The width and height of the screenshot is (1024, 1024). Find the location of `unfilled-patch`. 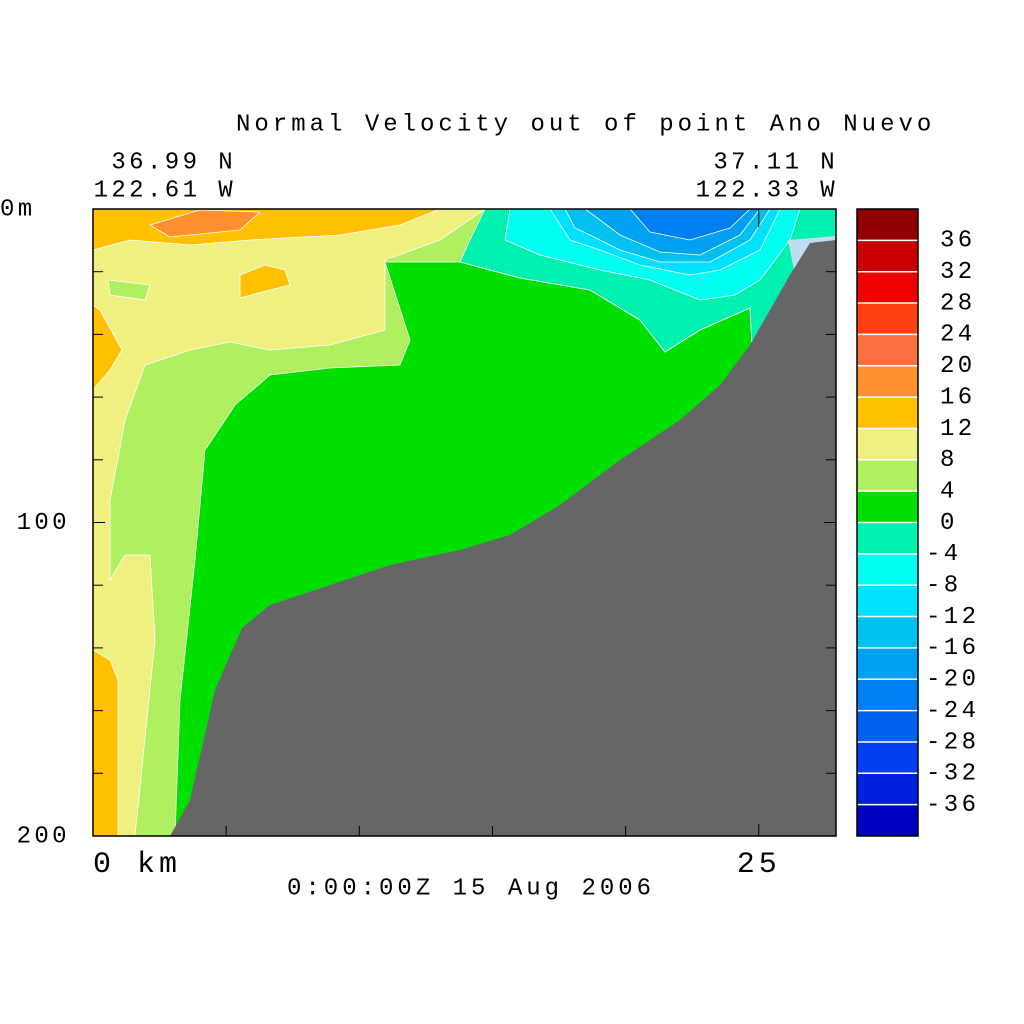

unfilled-patch is located at coordinates (812, 255).